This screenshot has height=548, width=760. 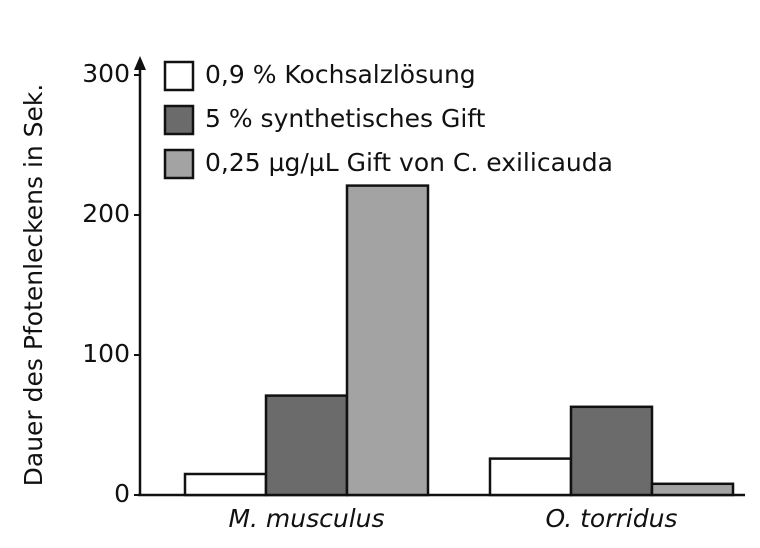 What do you see at coordinates (33, 285) in the screenshot?
I see `y-axis-label: Dauer des Pfotenleckens in Sek.` at bounding box center [33, 285].